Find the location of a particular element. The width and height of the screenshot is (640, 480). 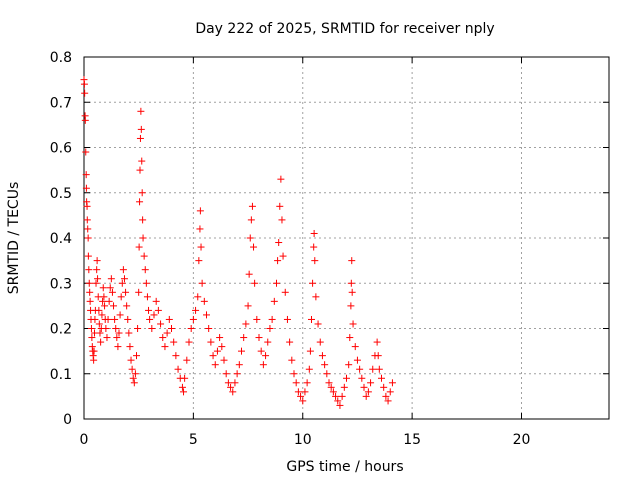

x-tick-label: 15 is located at coordinates (412, 440).